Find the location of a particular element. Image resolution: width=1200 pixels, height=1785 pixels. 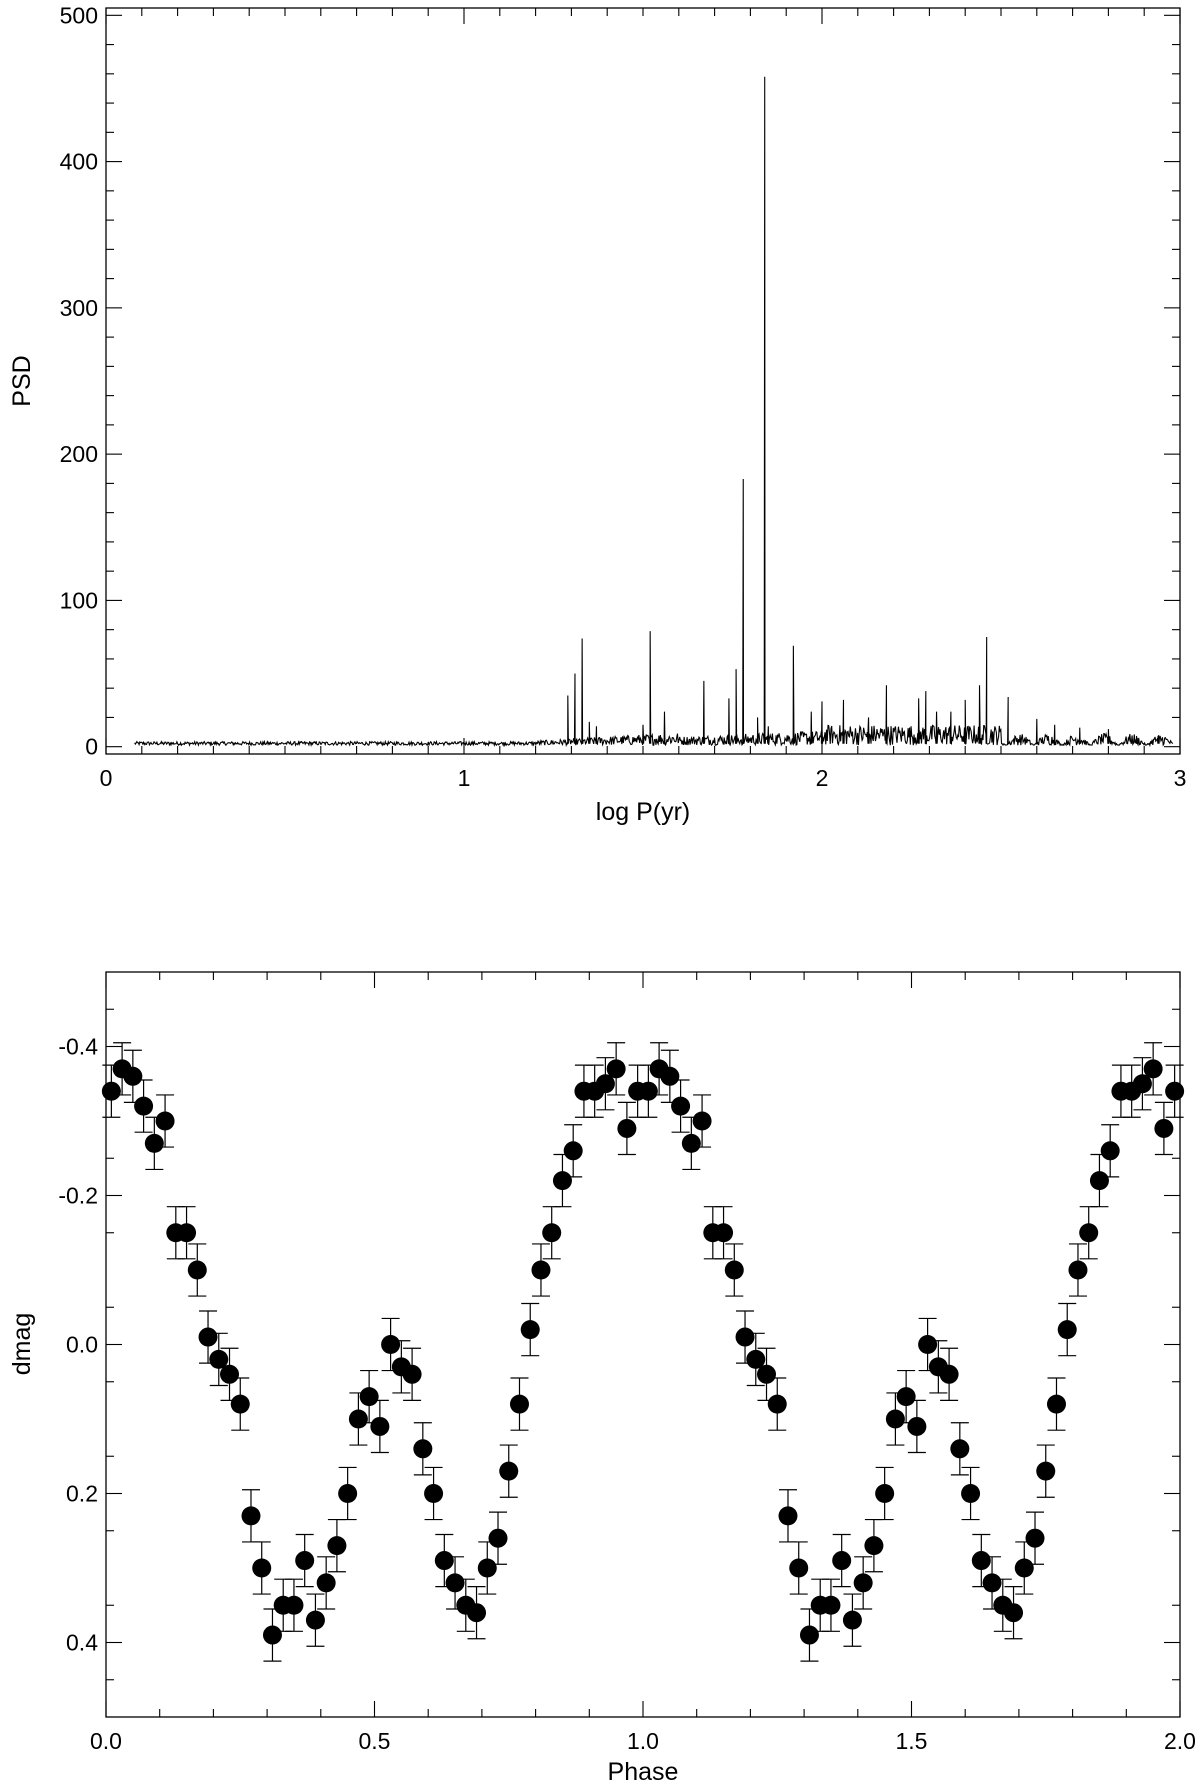

psd-y-tick-label: 500 is located at coordinates (79, 15).